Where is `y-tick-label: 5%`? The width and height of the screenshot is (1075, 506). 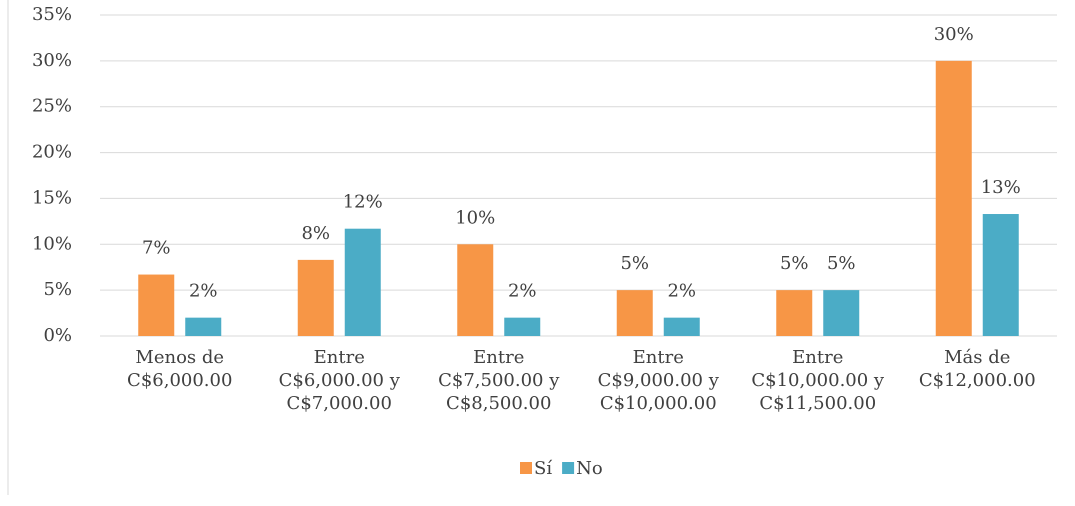
y-tick-label: 5% is located at coordinates (57, 289).